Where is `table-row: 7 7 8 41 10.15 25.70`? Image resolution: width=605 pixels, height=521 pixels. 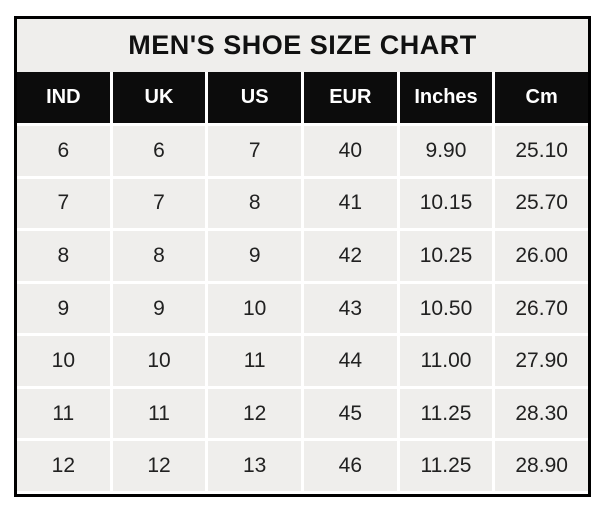 table-row: 7 7 8 41 10.15 25.70 is located at coordinates (302, 203).